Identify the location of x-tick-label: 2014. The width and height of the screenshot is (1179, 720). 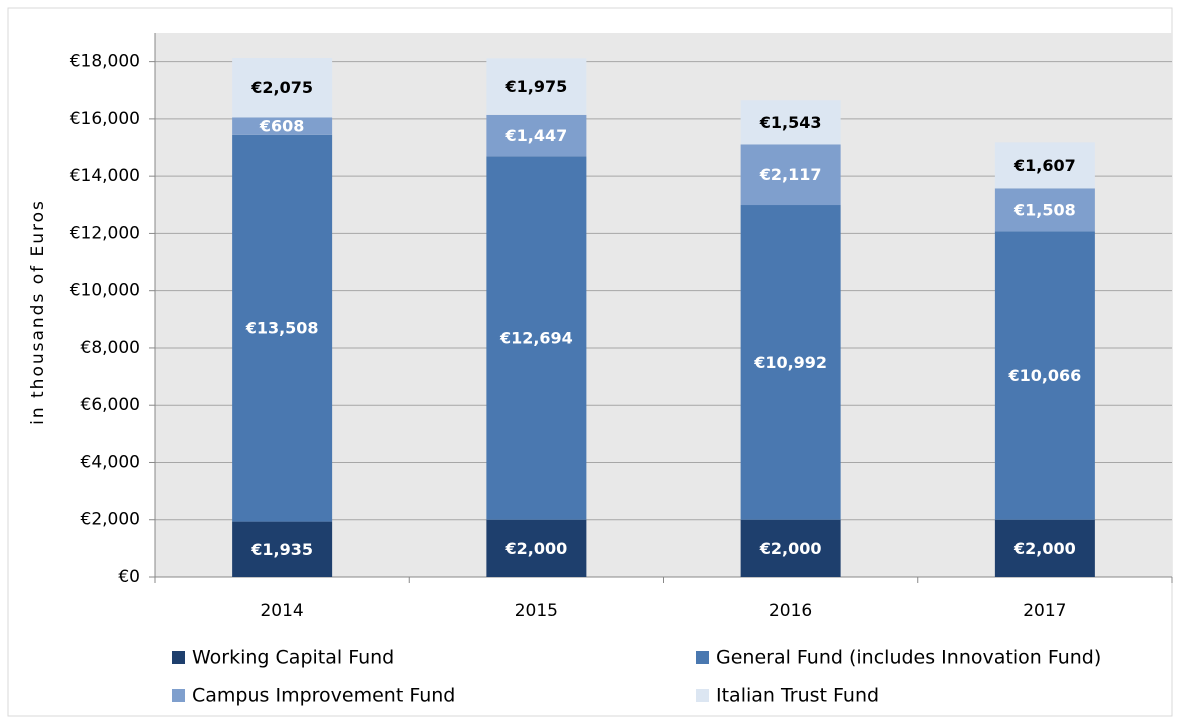
(281, 611).